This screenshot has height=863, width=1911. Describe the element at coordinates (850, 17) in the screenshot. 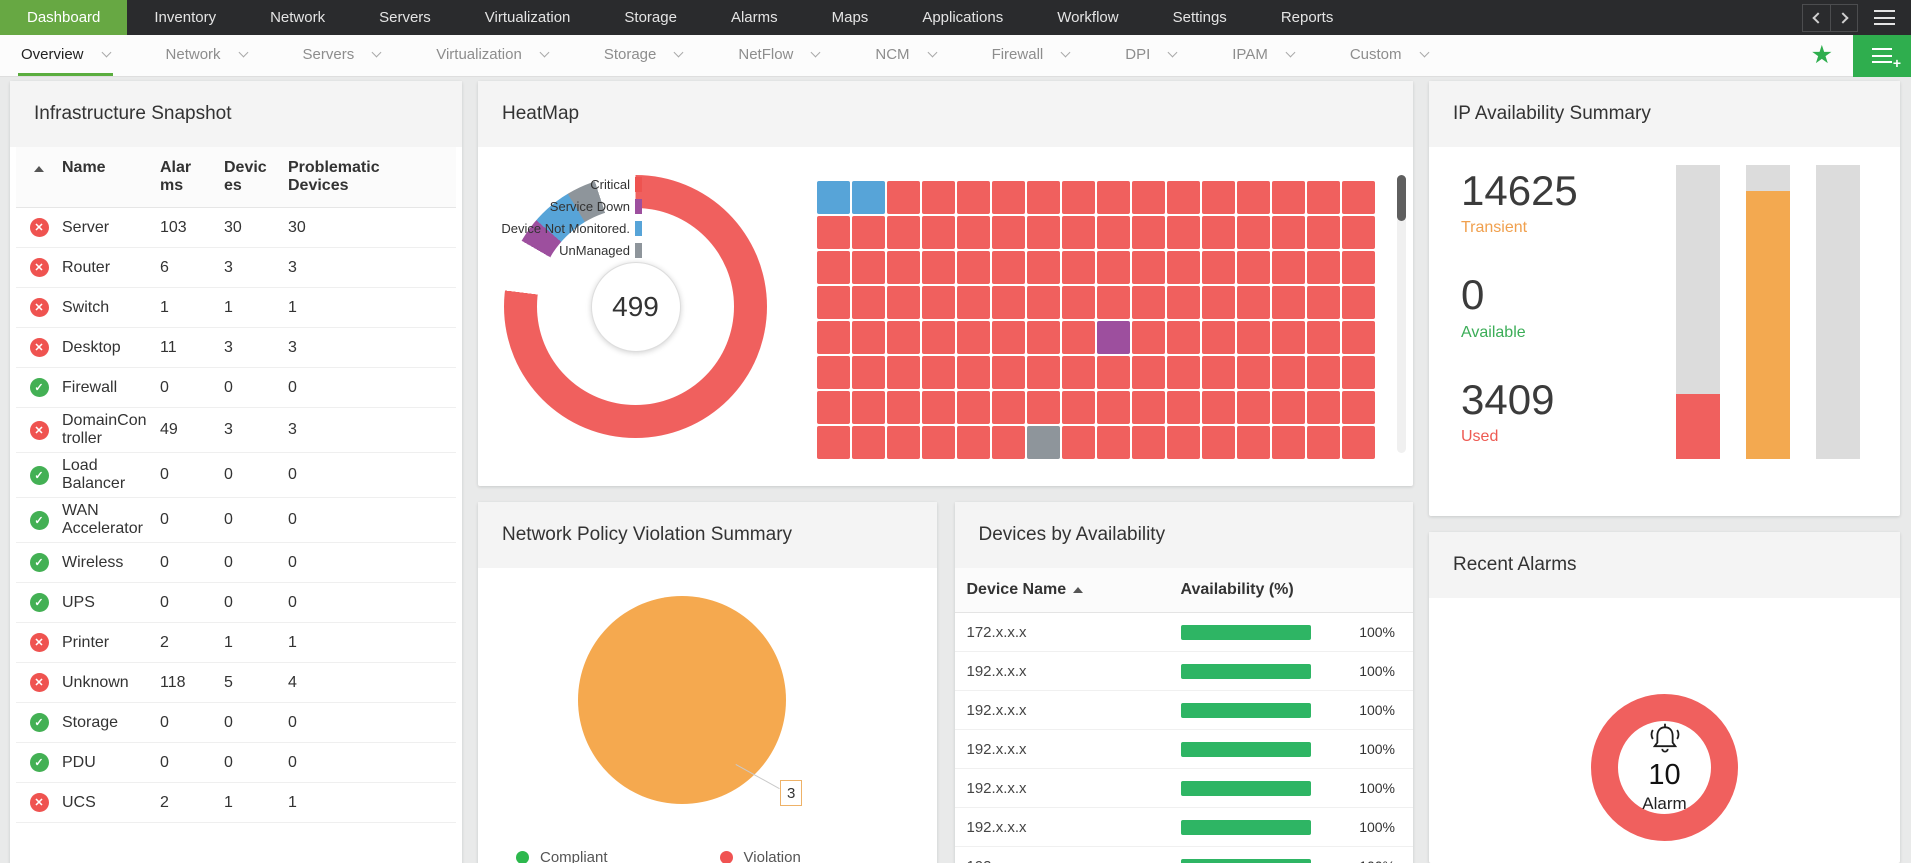

I see `nav-item-maps: Maps` at that location.